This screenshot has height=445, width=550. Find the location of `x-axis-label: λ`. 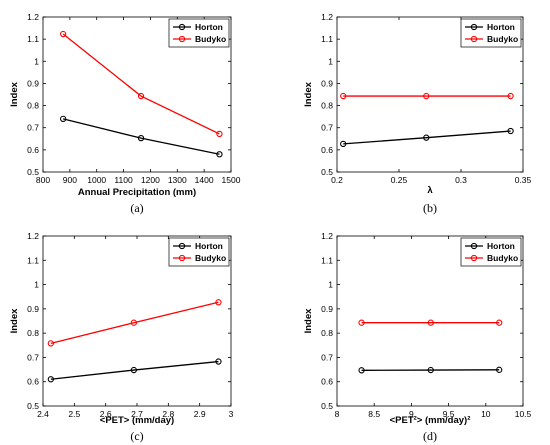

x-axis-label: λ is located at coordinates (430, 190).